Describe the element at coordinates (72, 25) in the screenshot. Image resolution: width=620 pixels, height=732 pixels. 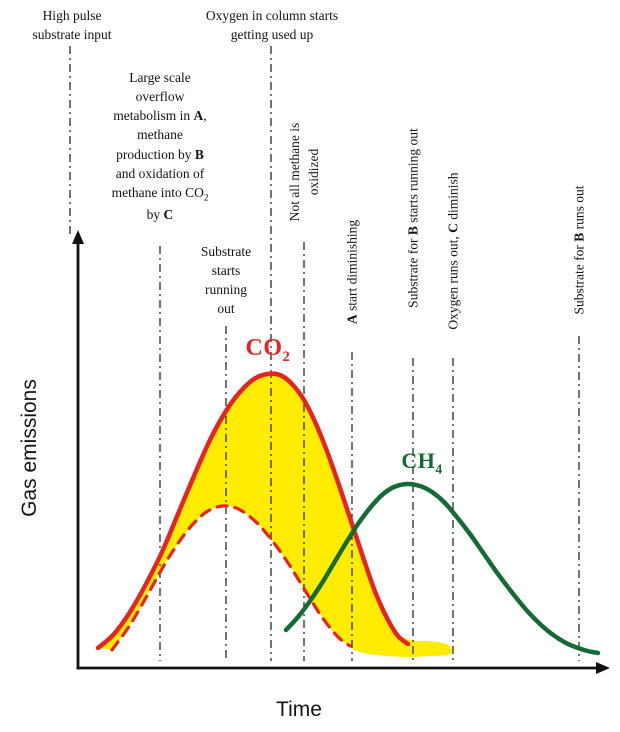
I see `annotation-high-pulse-substrate-input: High pulse substrate input` at that location.